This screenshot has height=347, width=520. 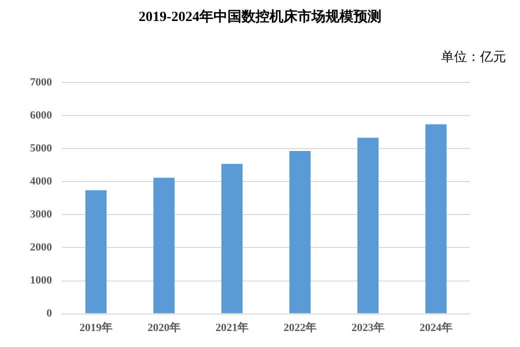 I want to click on x-tick-label: 2020年, so click(x=164, y=327).